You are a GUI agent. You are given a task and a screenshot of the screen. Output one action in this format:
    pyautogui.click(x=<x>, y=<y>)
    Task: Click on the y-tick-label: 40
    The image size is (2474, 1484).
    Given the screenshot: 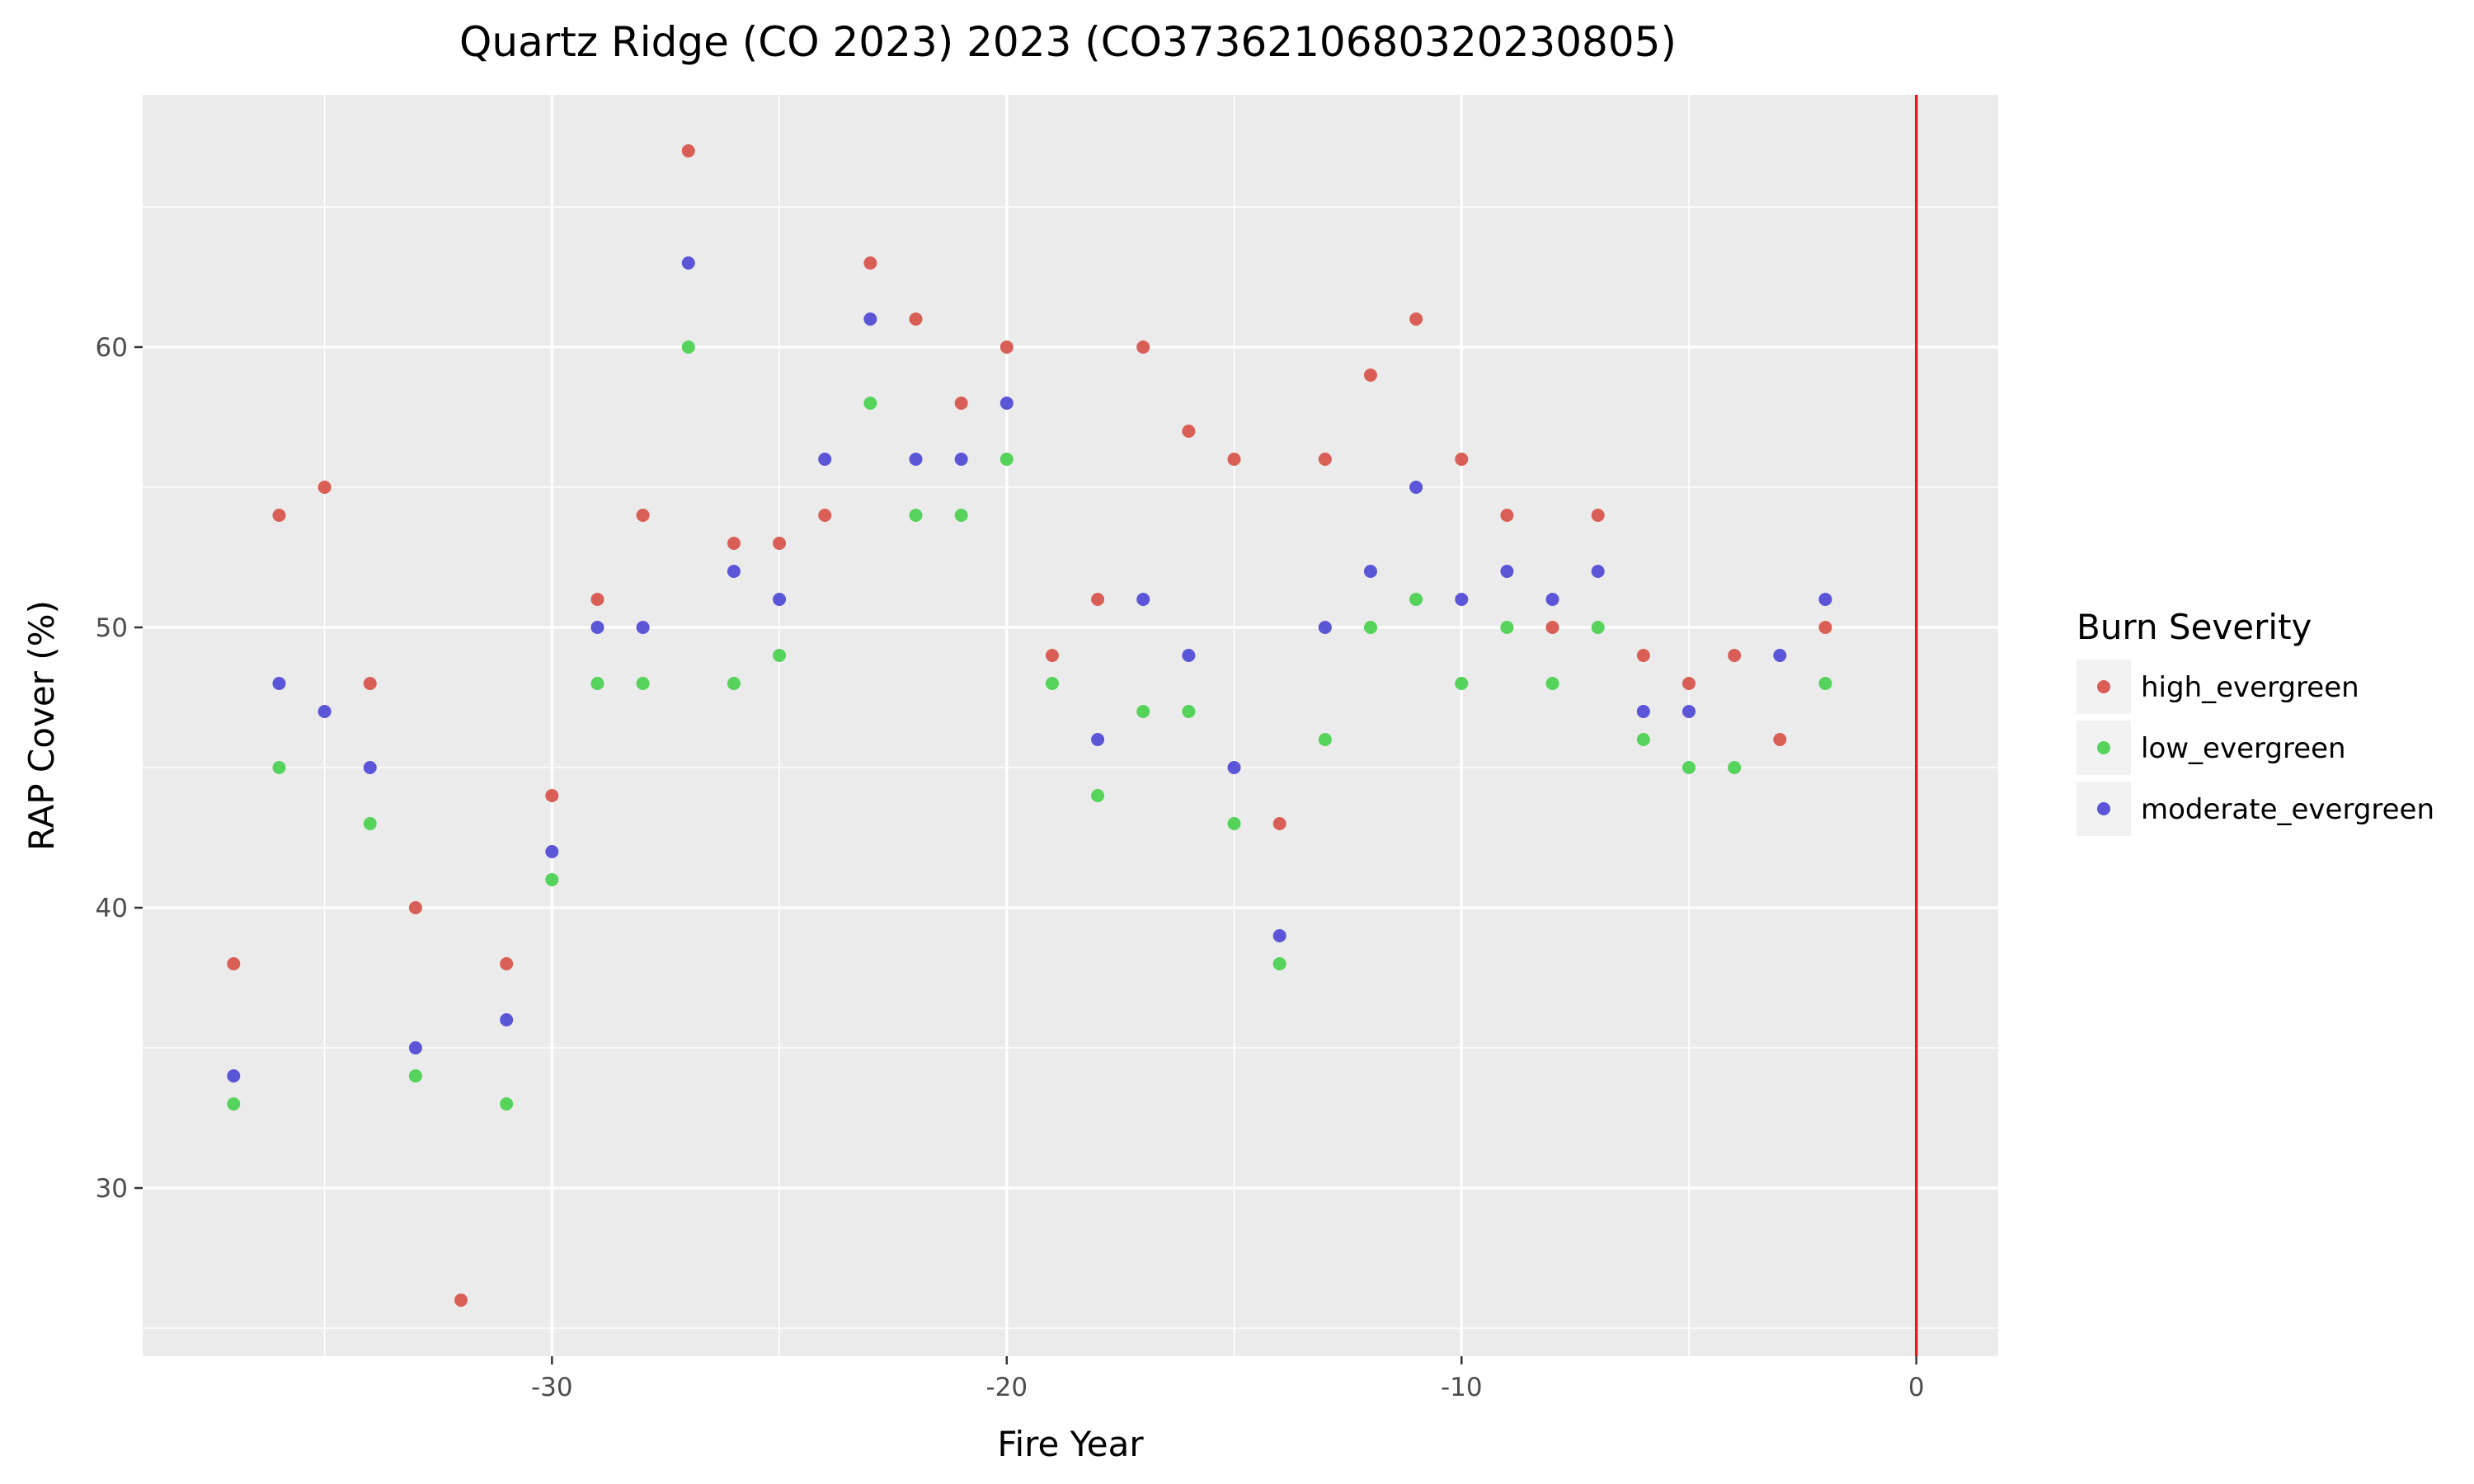 What is the action you would take?
    pyautogui.click(x=112, y=909)
    